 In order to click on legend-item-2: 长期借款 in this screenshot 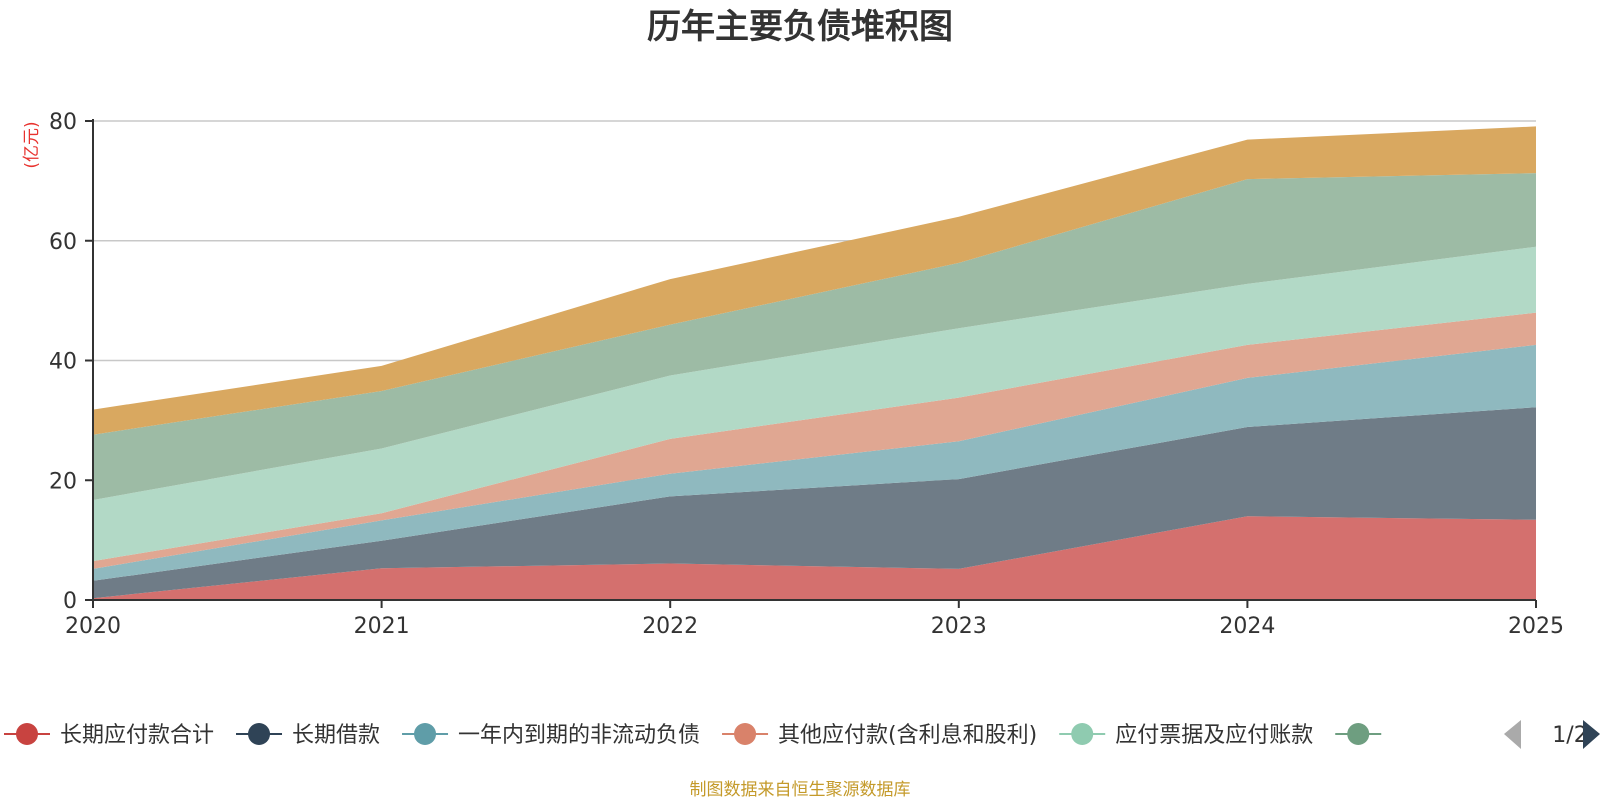, I will do `click(308, 735)`.